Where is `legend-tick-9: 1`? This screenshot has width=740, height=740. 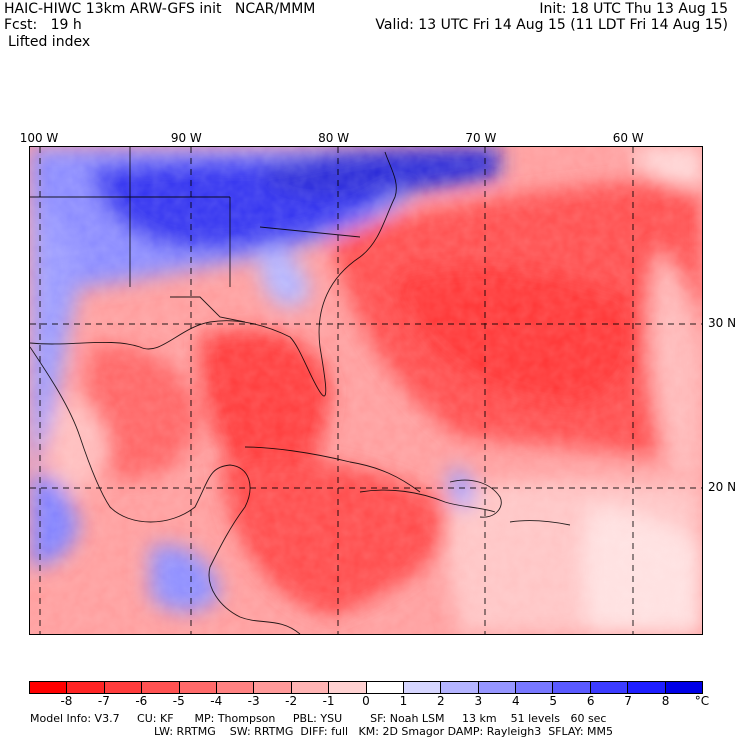 legend-tick-9: 1 is located at coordinates (403, 701).